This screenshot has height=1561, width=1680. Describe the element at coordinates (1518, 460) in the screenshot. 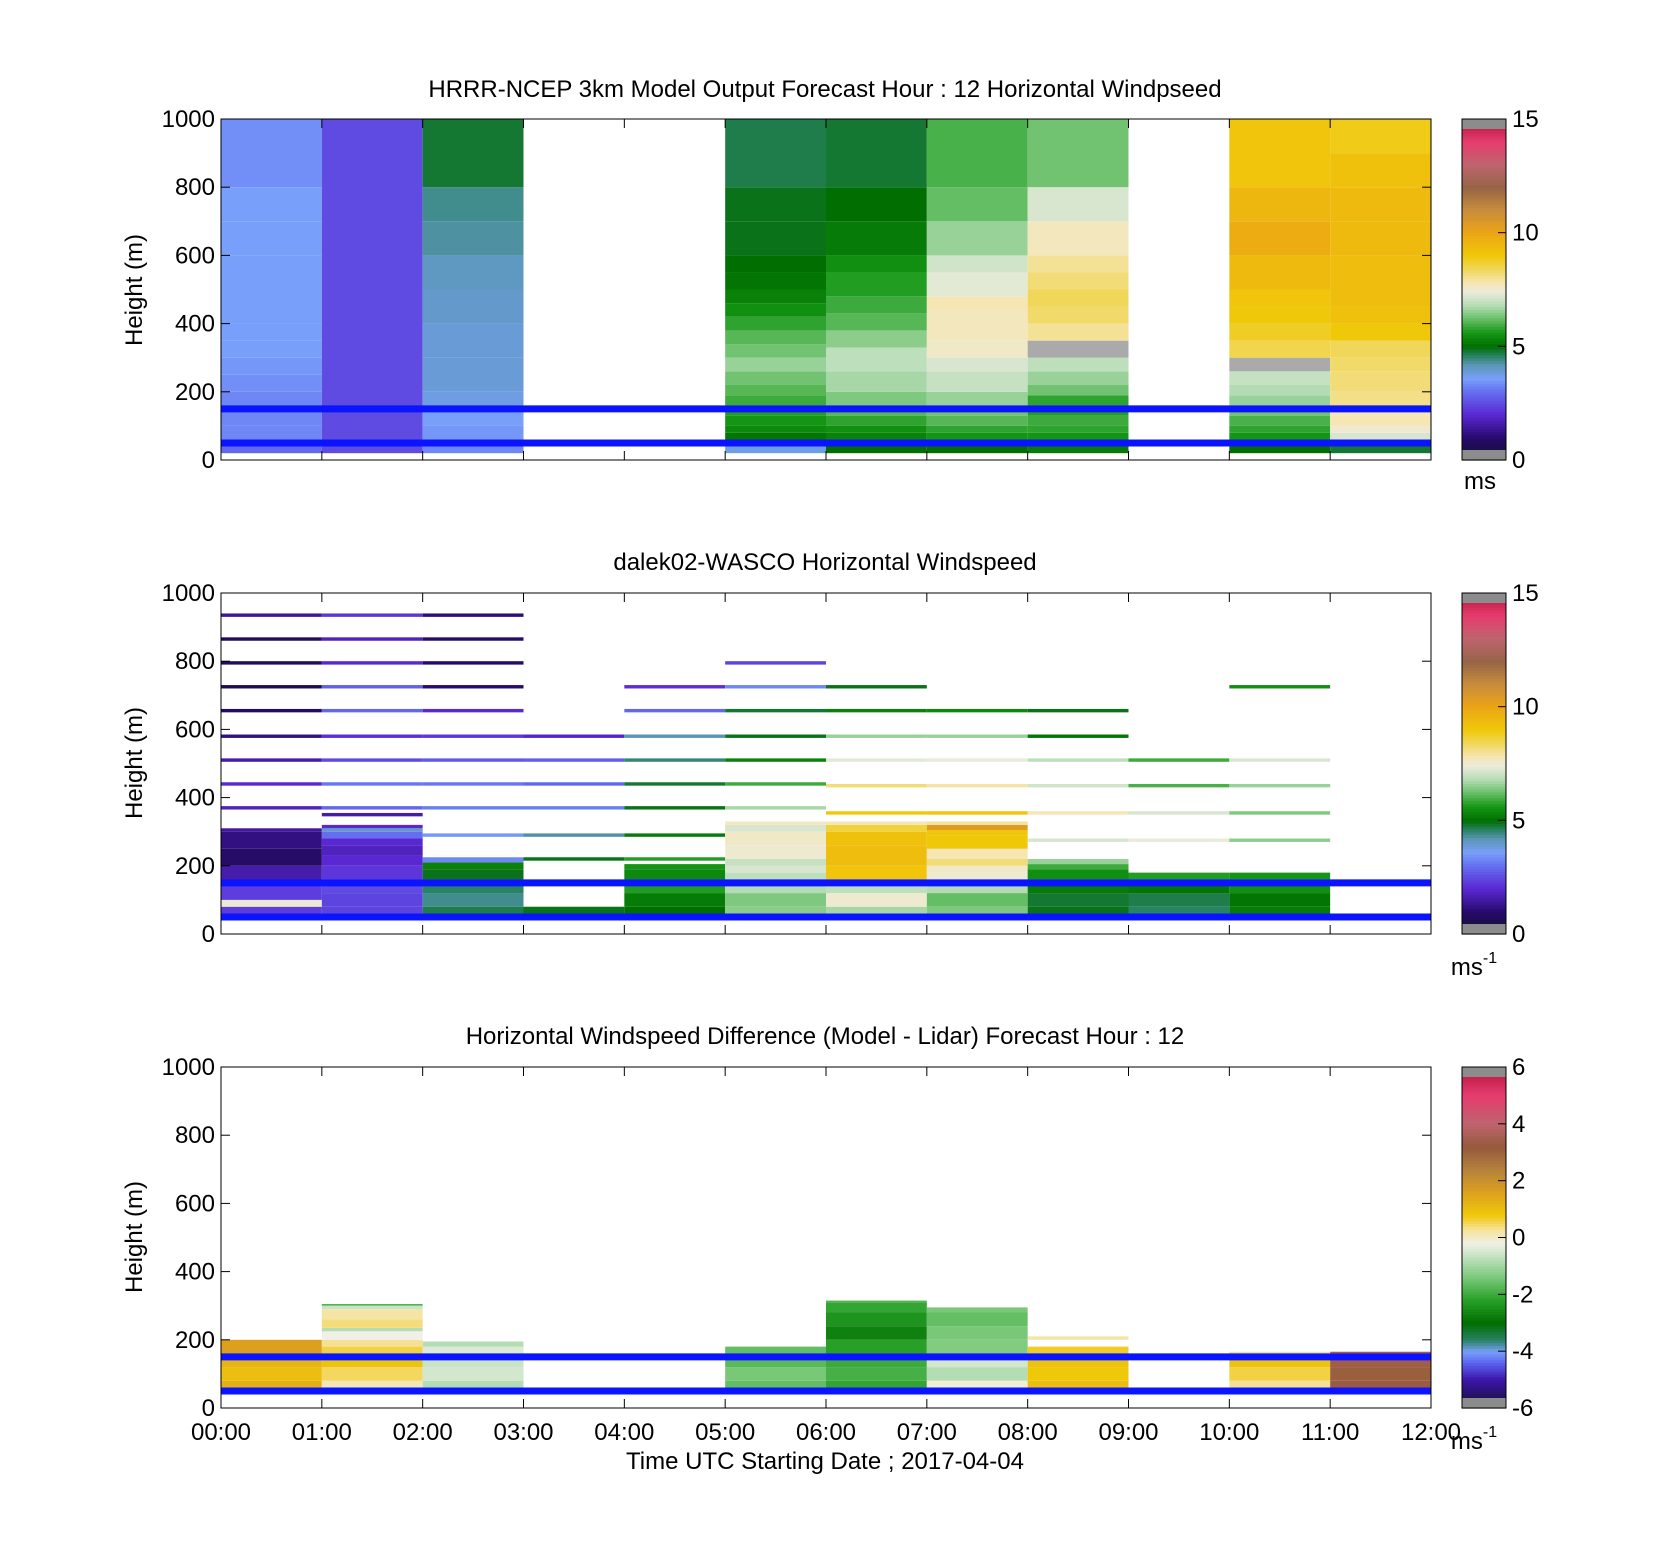

I see `colorbar-tick-label: 0` at that location.